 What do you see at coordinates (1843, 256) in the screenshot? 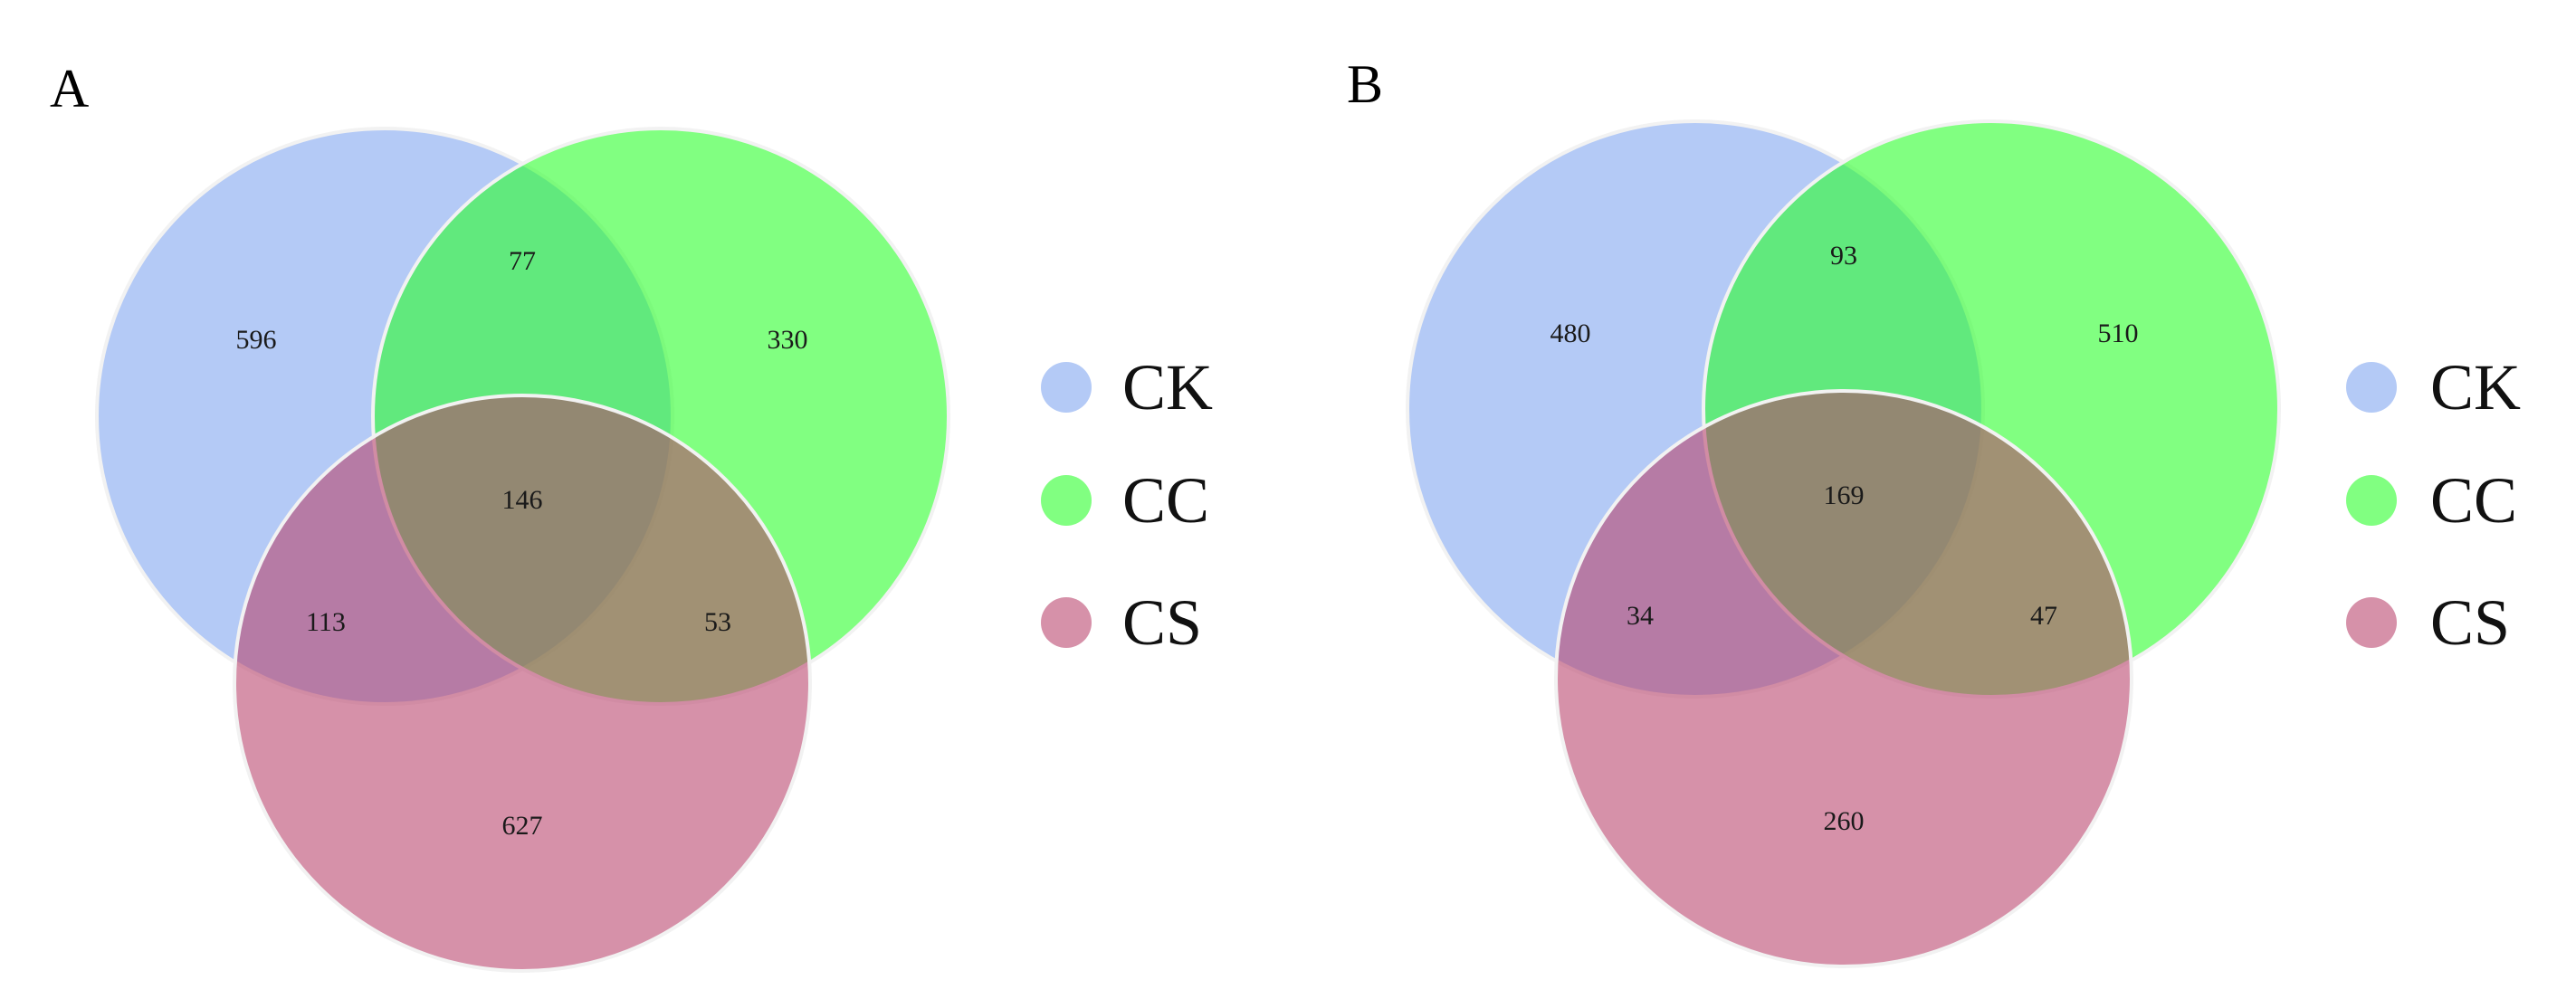
I see `venn-b-count-ck-cc: 93` at bounding box center [1843, 256].